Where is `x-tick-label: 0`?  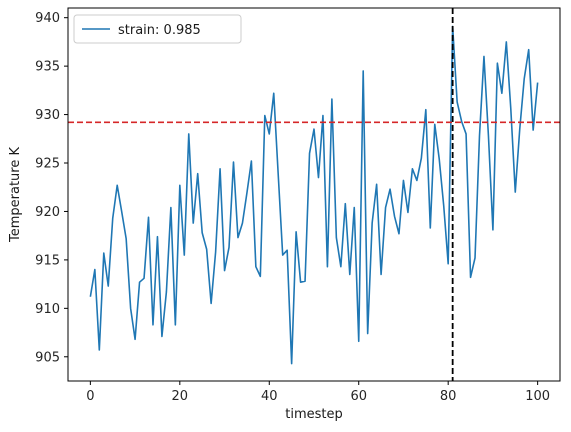 x-tick-label: 0 is located at coordinates (90, 396).